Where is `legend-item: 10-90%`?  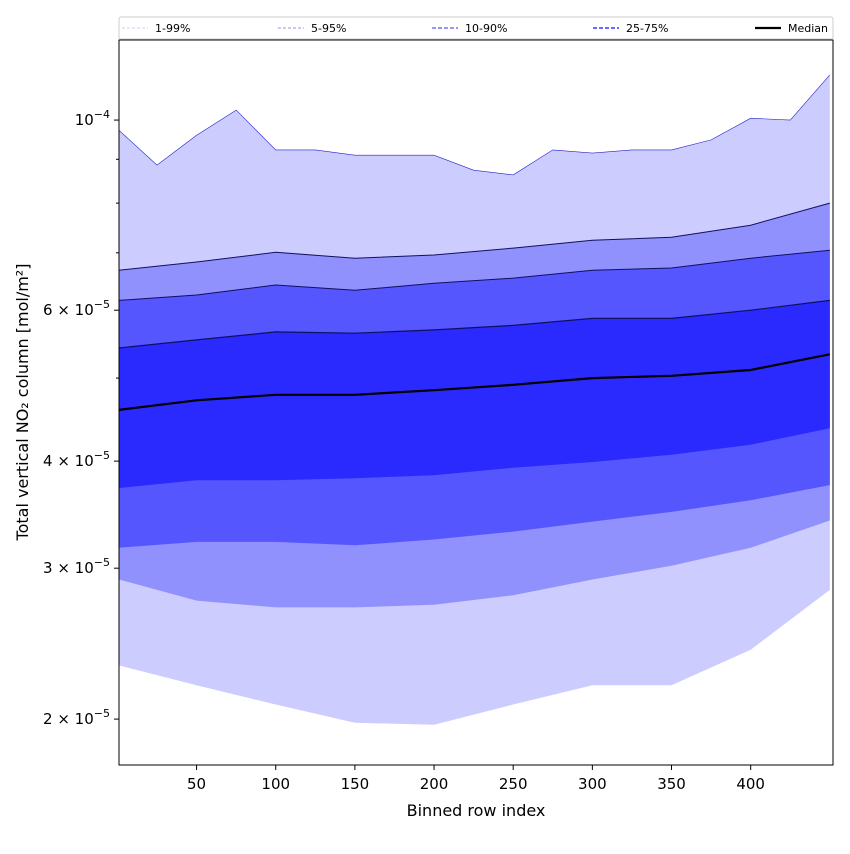 legend-item: 10-90% is located at coordinates (469, 28).